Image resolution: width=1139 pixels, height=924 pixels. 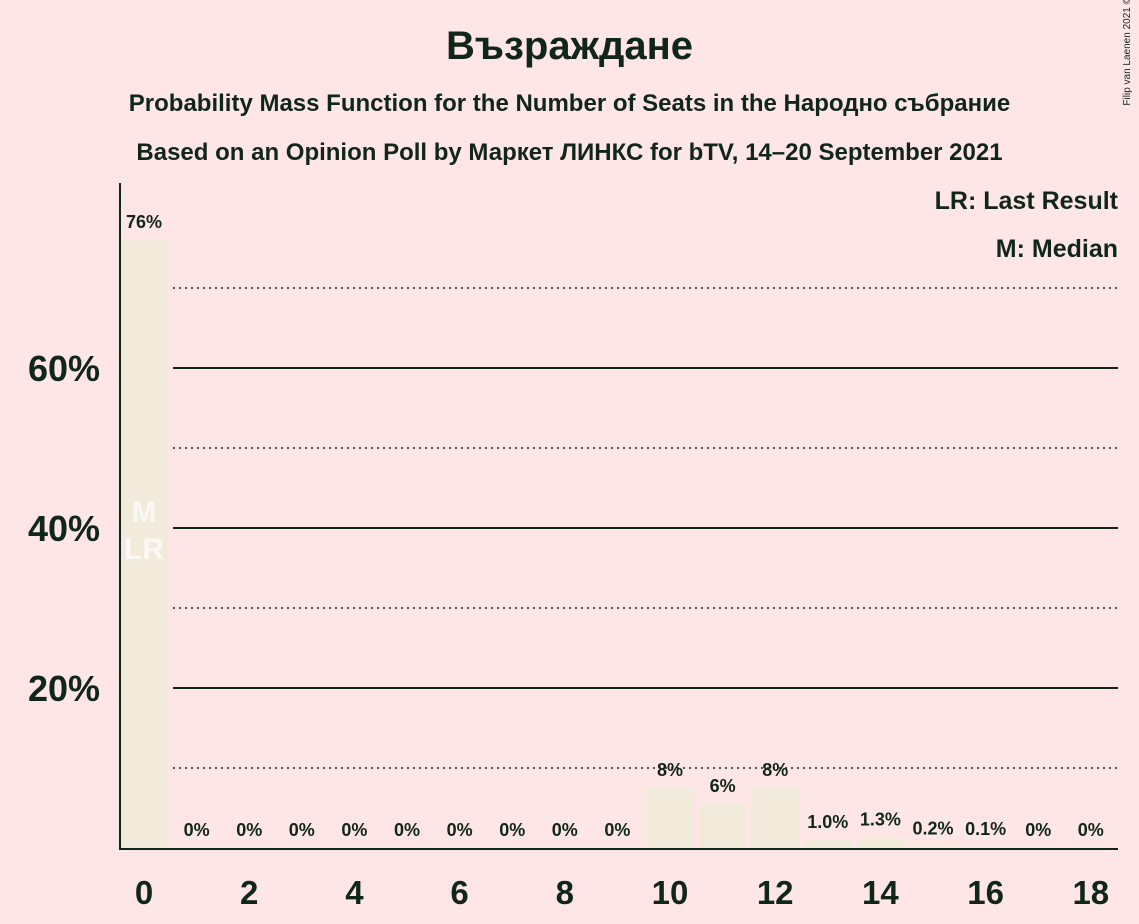 I want to click on data-label-8: 0%, so click(x=565, y=830).